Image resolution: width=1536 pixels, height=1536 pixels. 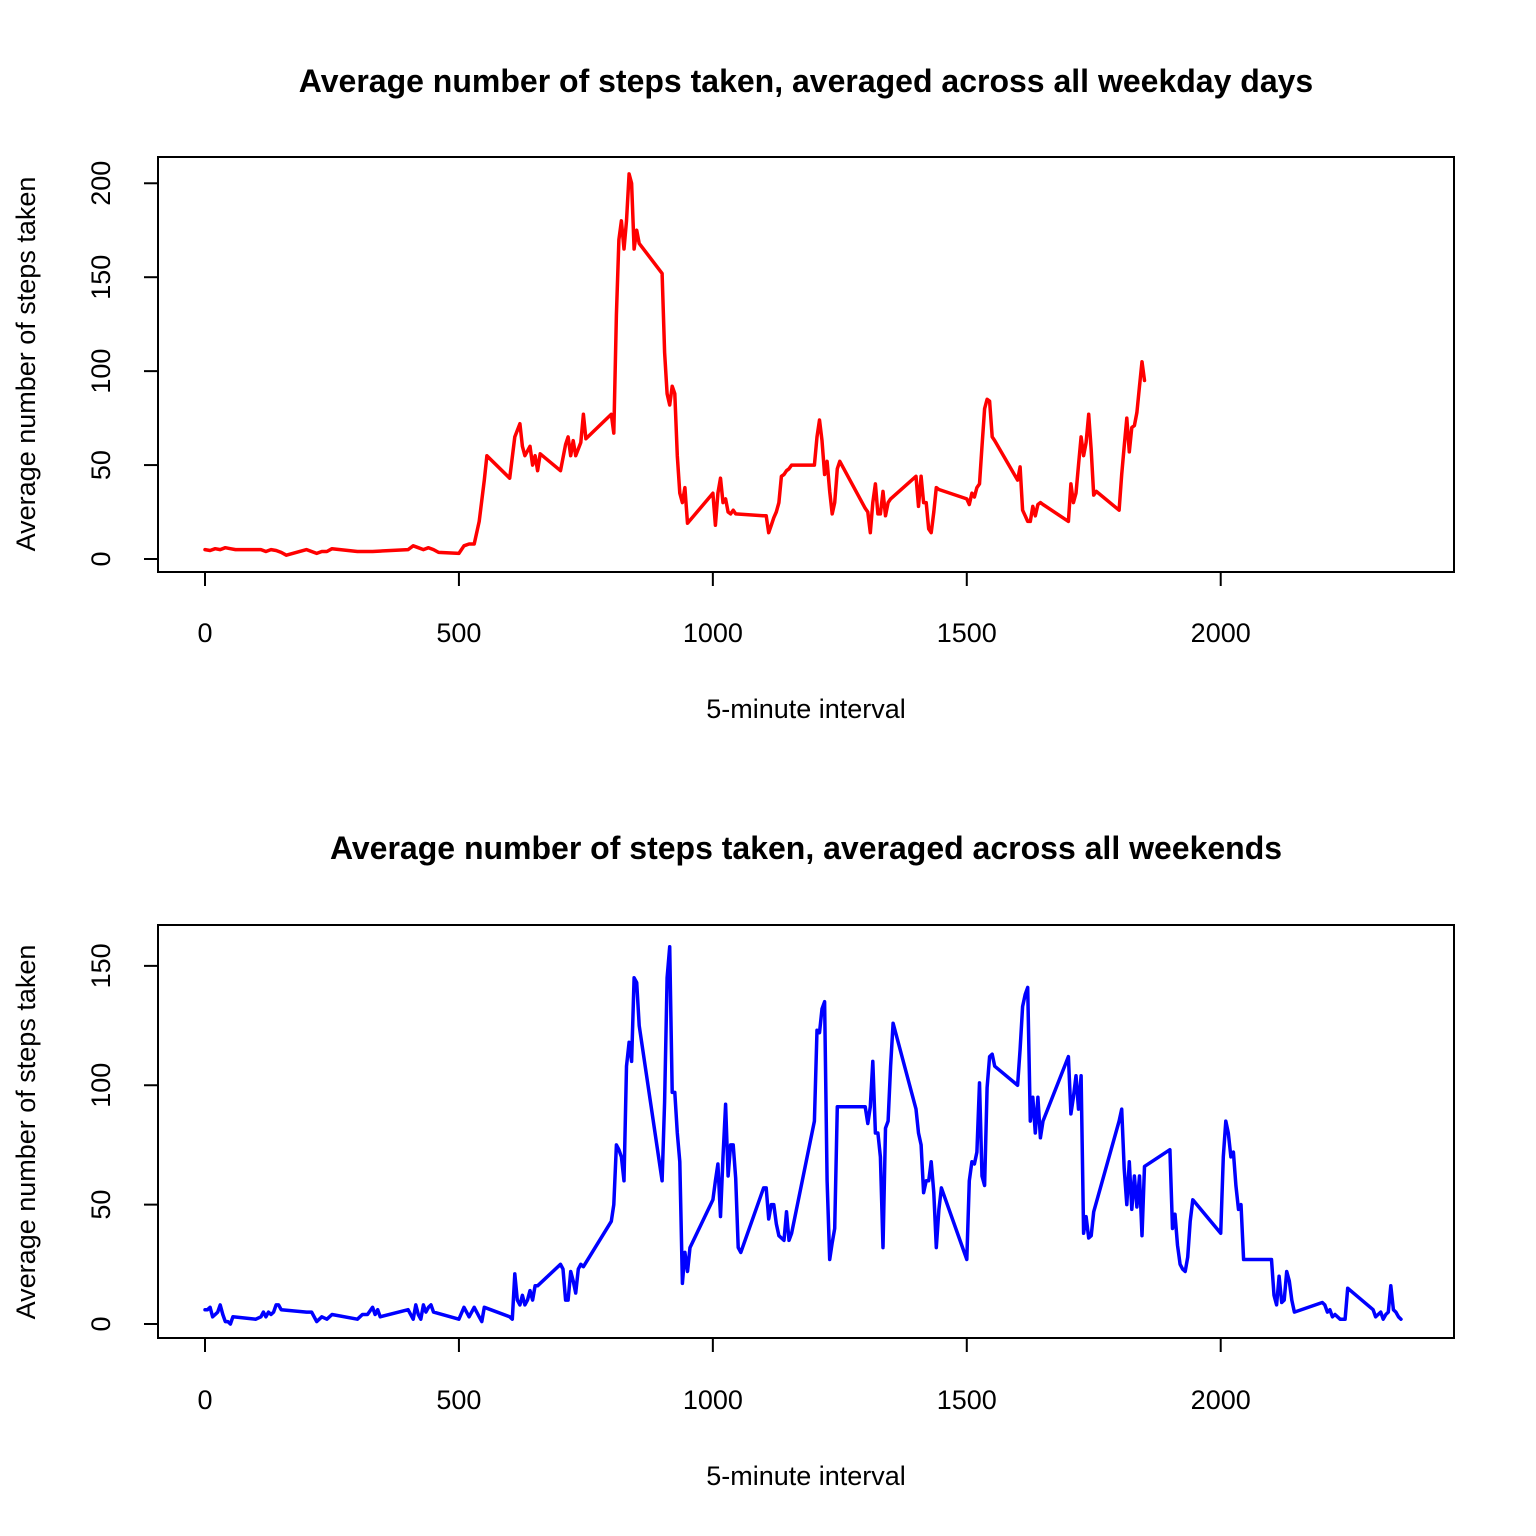 I want to click on weekend-y-tick-label: 50, so click(x=101, y=1205).